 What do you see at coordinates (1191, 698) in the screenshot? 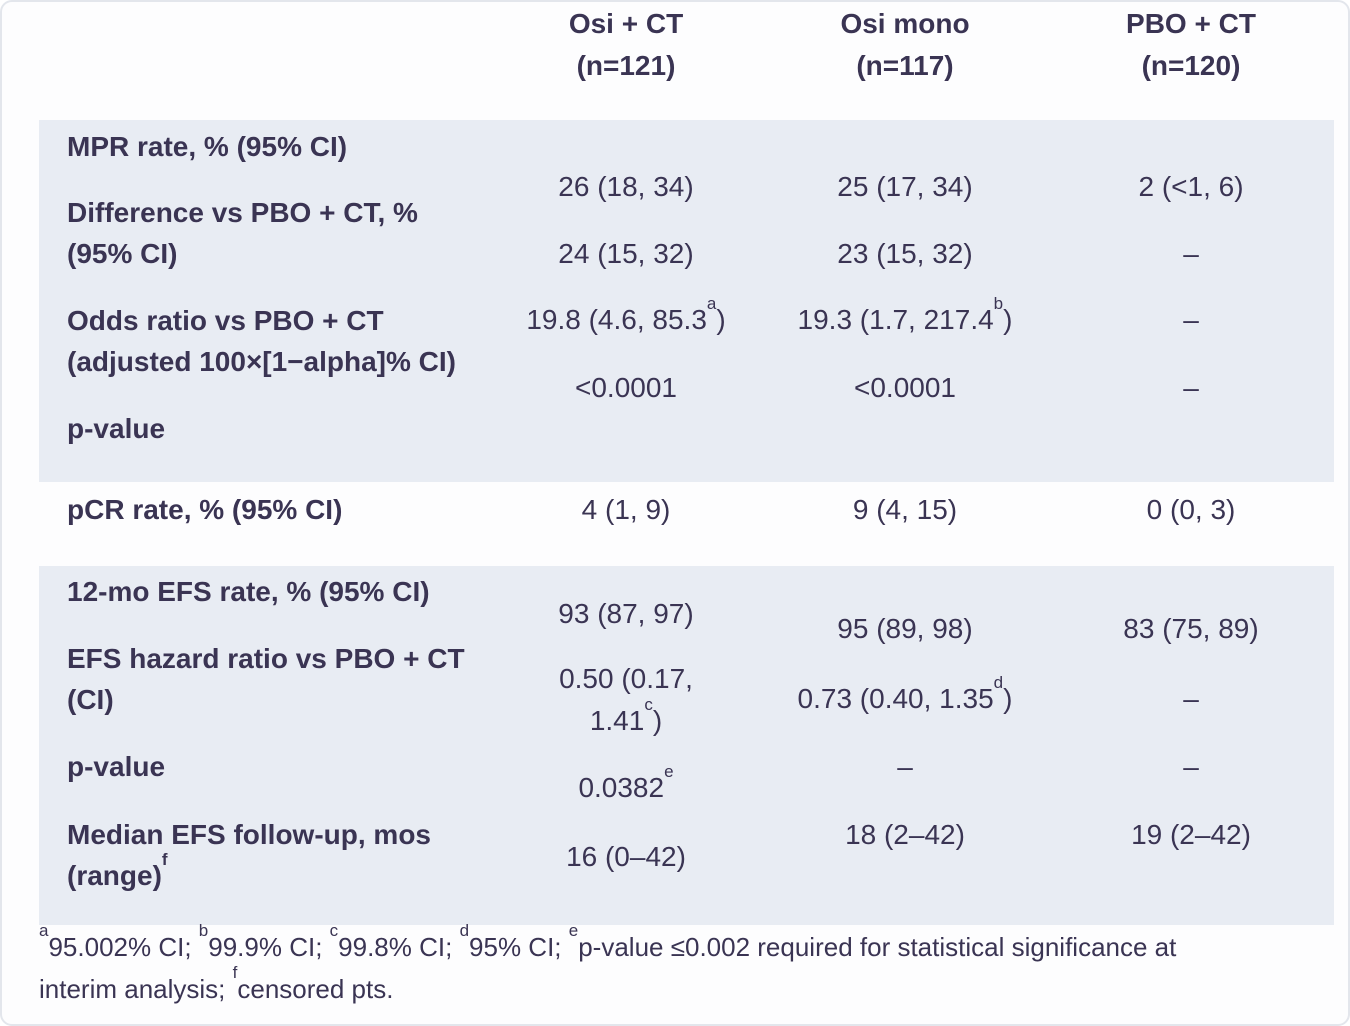
I see `cell-hazard-pbo-ct: –` at bounding box center [1191, 698].